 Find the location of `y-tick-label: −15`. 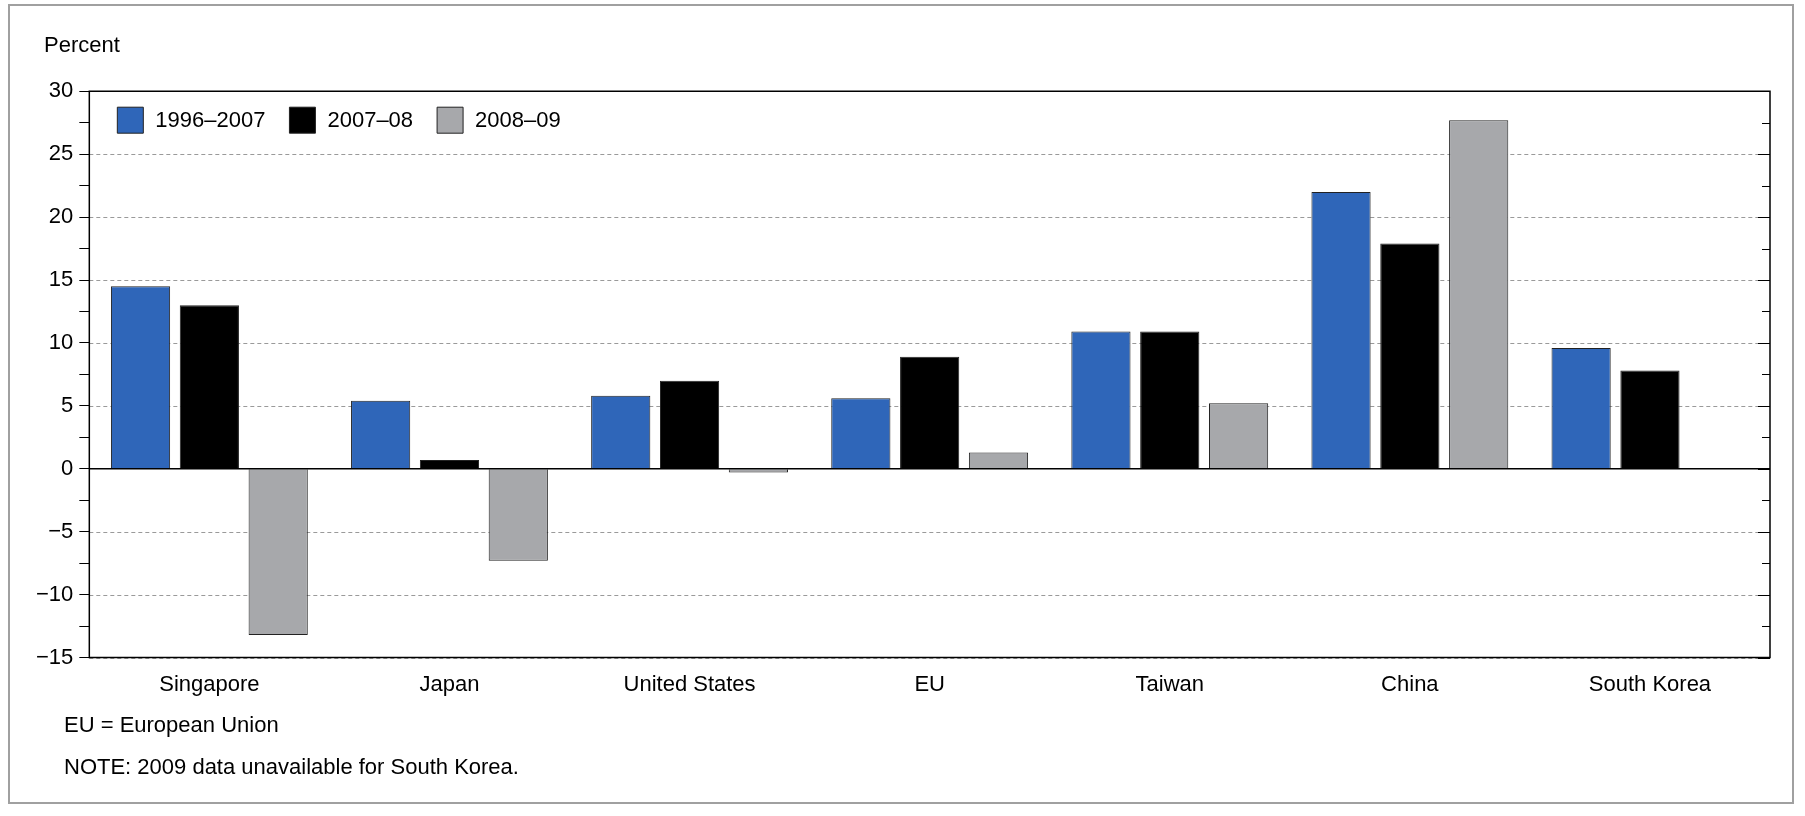

y-tick-label: −15 is located at coordinates (54, 656).